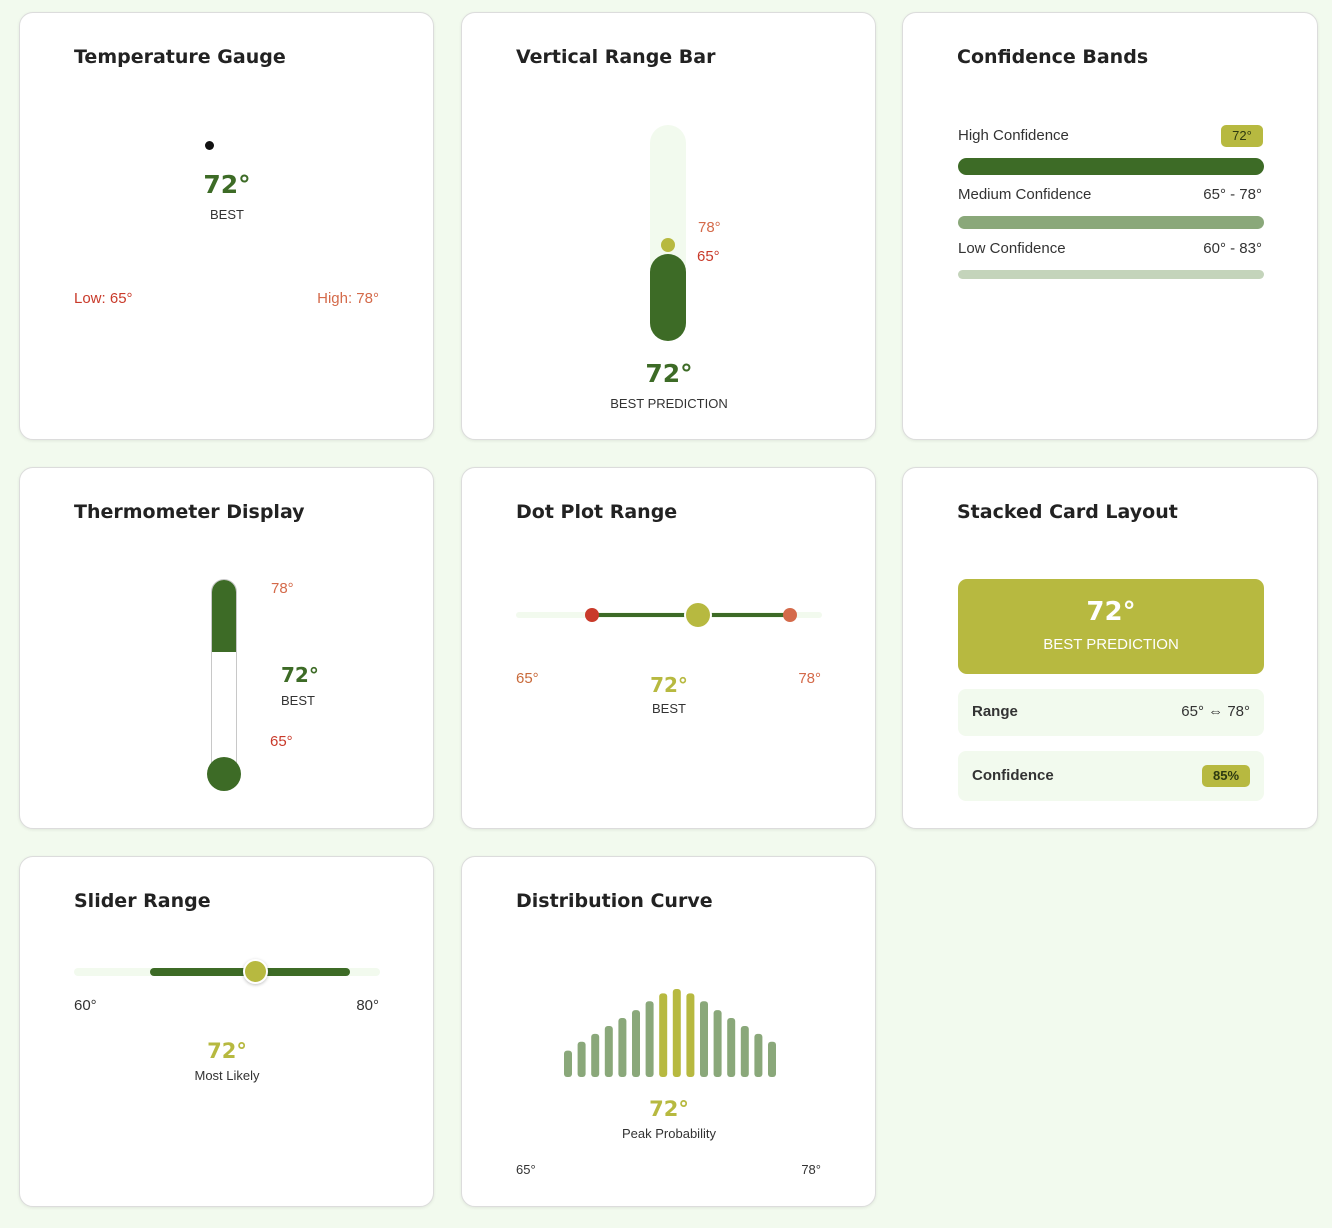  I want to click on best-prediction-panel: 72° BEST PREDICTION, so click(1111, 626).